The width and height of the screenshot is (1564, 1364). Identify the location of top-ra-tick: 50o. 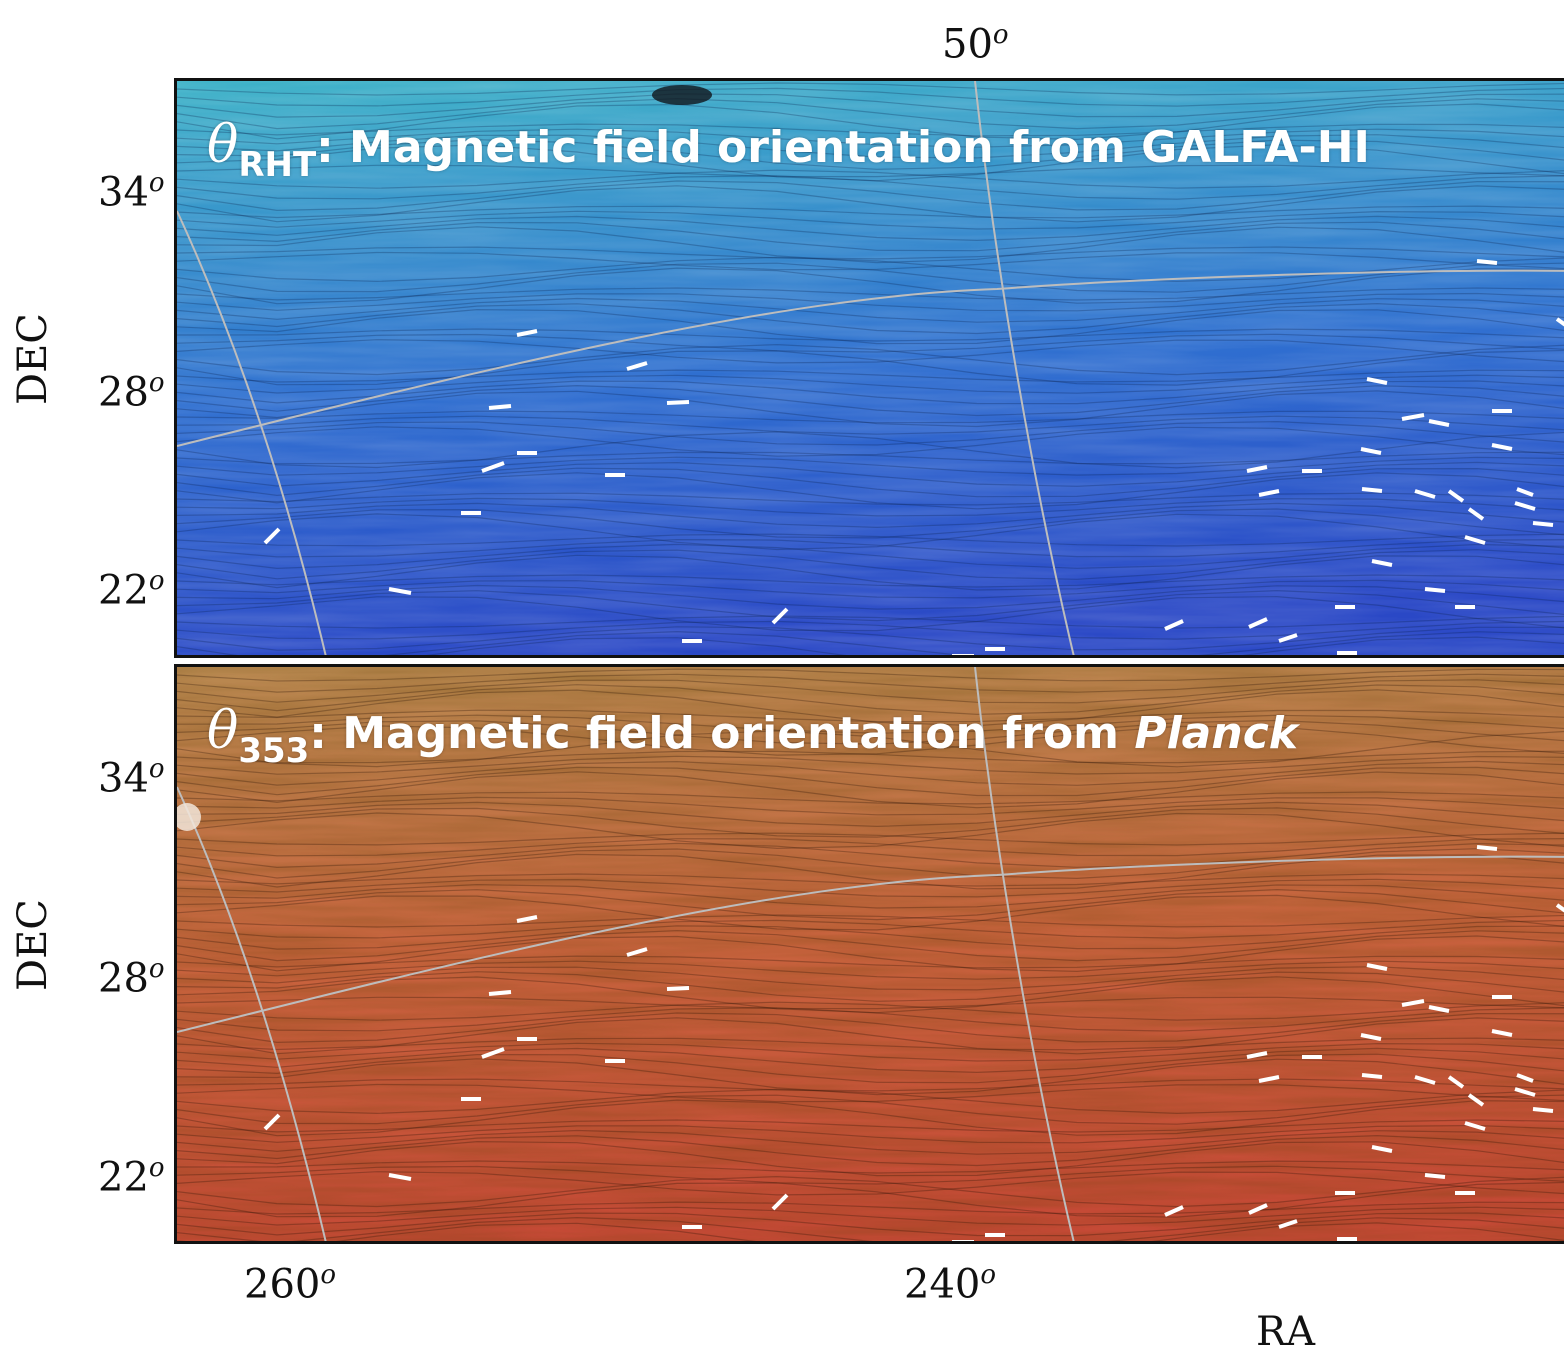
(975, 44).